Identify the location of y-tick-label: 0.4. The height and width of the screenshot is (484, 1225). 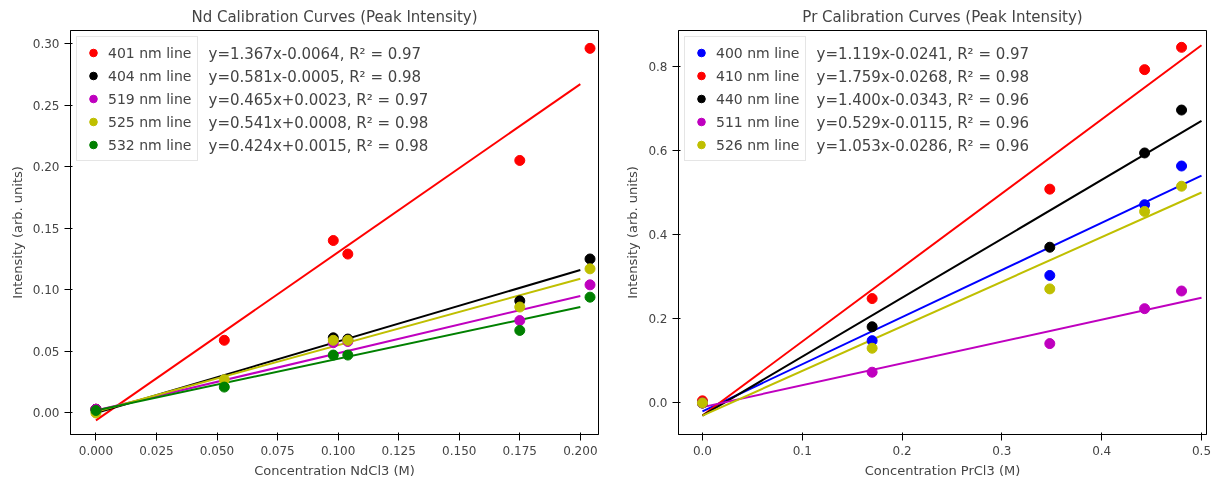
(658, 235).